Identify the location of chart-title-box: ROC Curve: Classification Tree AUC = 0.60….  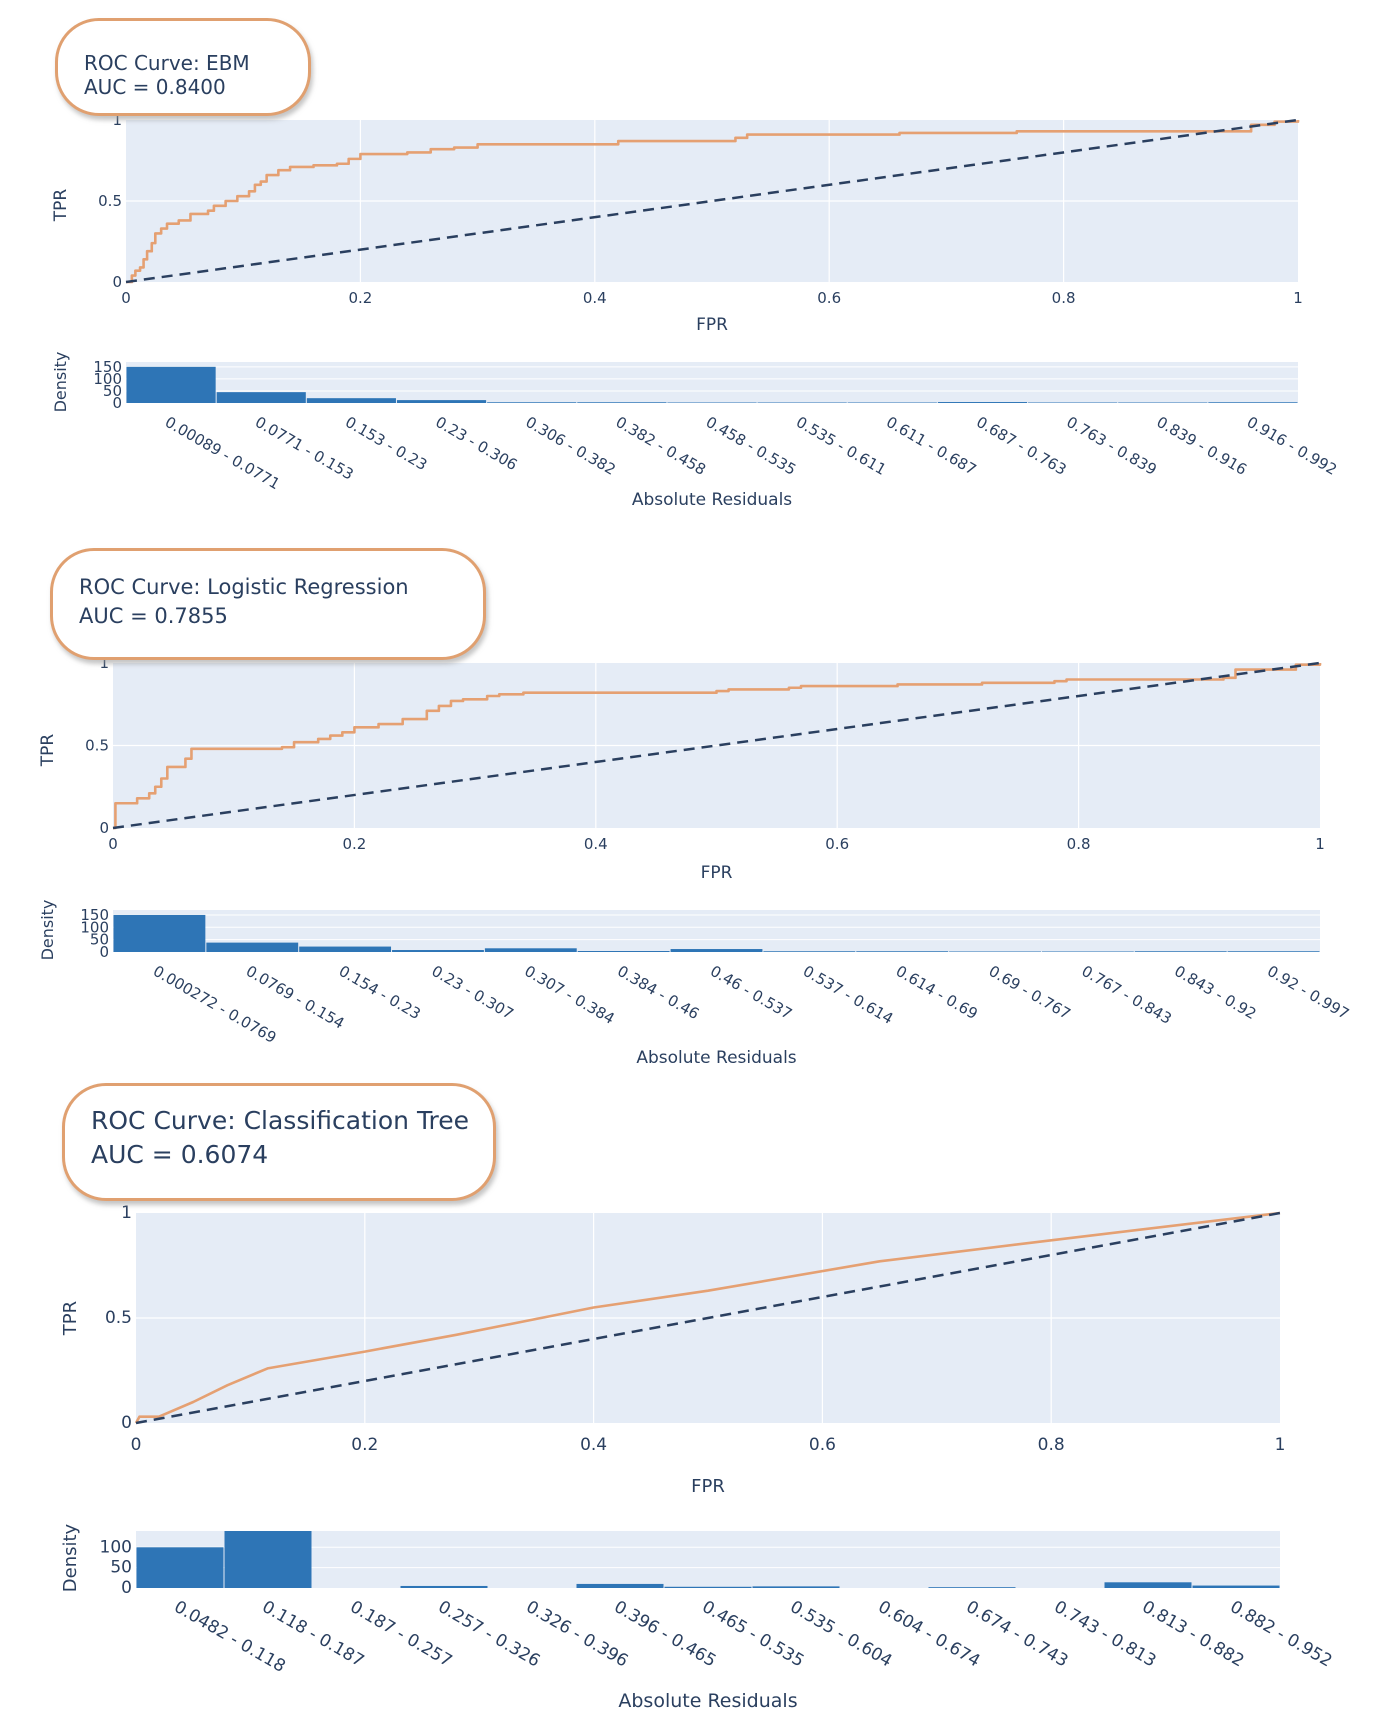
(279, 1142).